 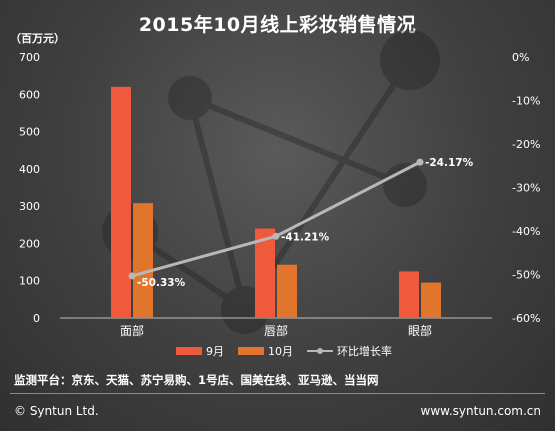 What do you see at coordinates (277, 393) in the screenshot?
I see `footer-divider` at bounding box center [277, 393].